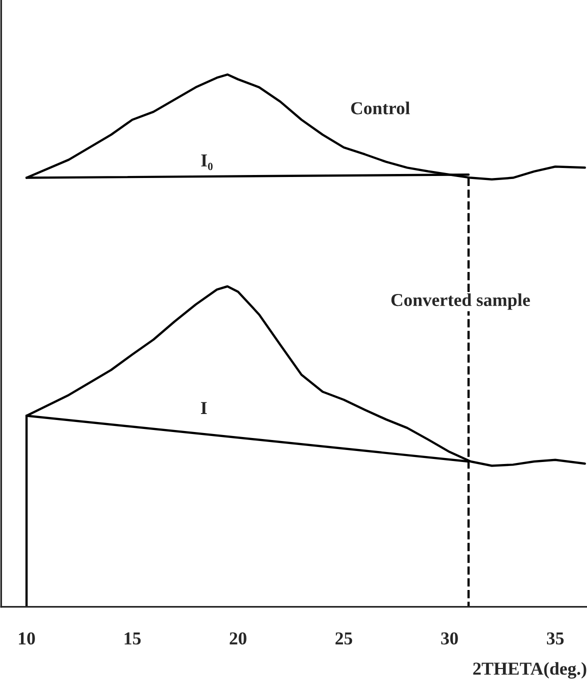 The height and width of the screenshot is (688, 587). I want to click on x-tick-label: 35, so click(555, 638).